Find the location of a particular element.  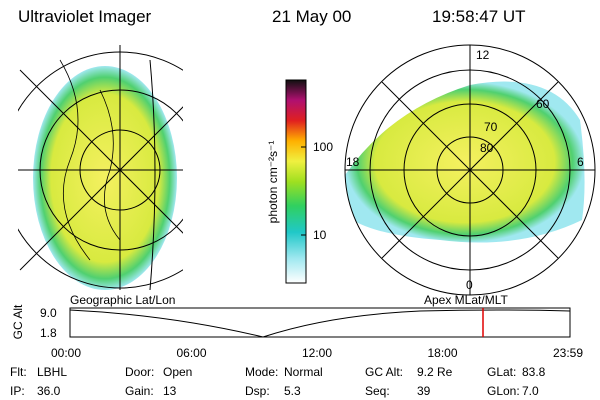

info-value: 39 is located at coordinates (424, 391).